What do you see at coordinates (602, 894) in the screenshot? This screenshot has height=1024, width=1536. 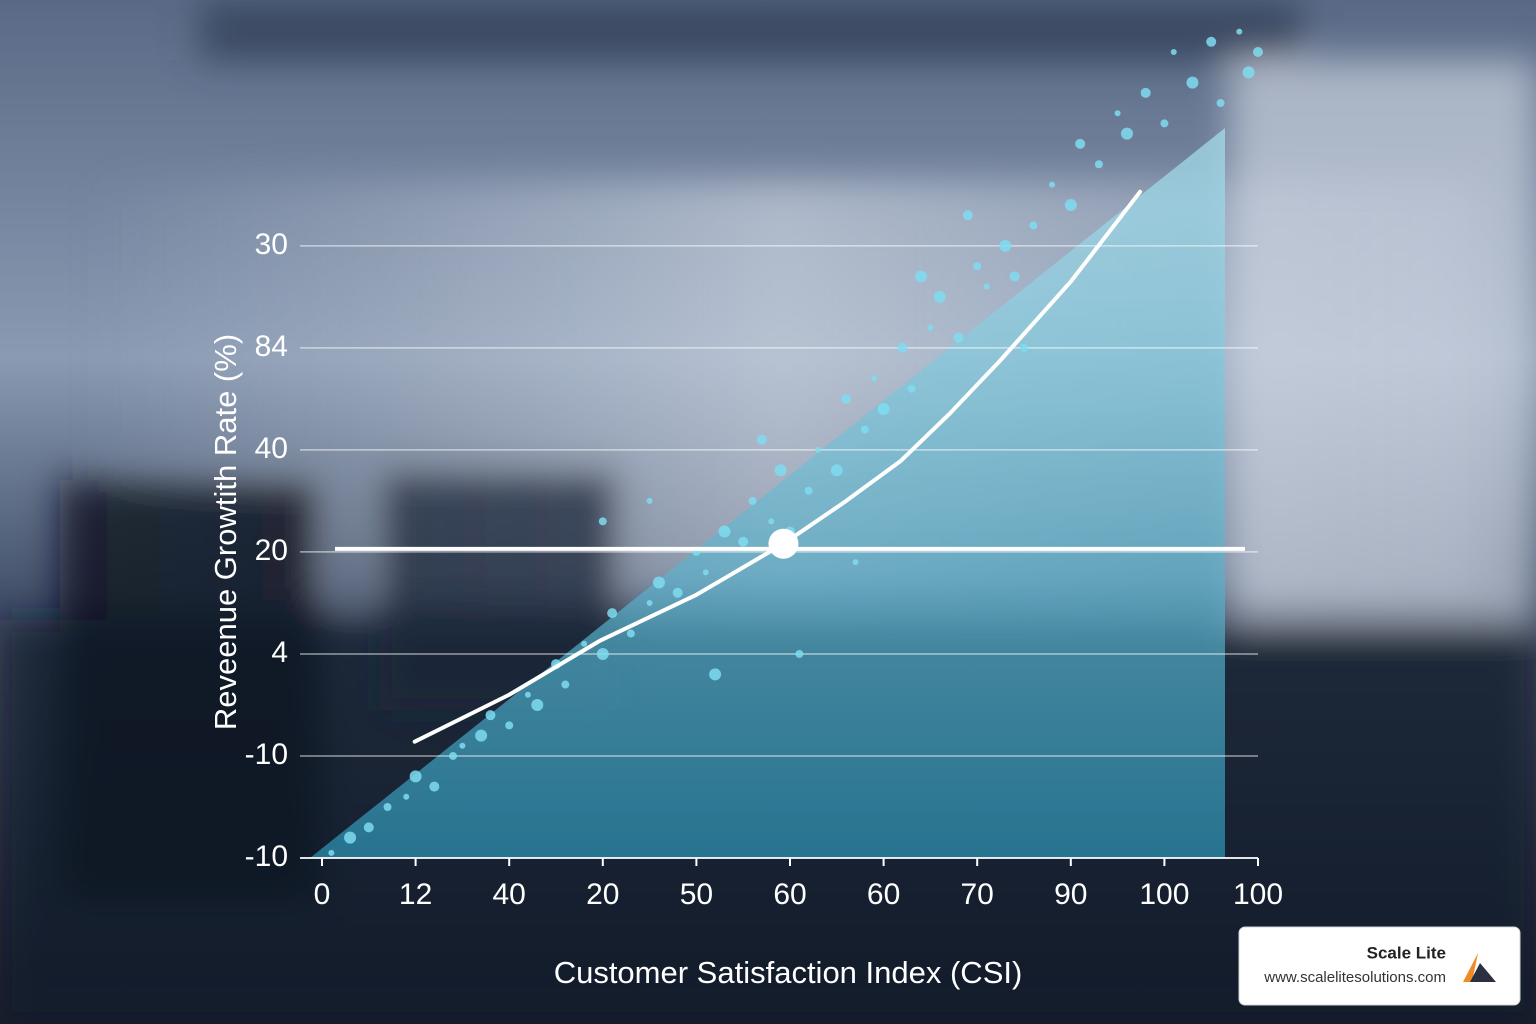 I see `x-tick-label: 20` at bounding box center [602, 894].